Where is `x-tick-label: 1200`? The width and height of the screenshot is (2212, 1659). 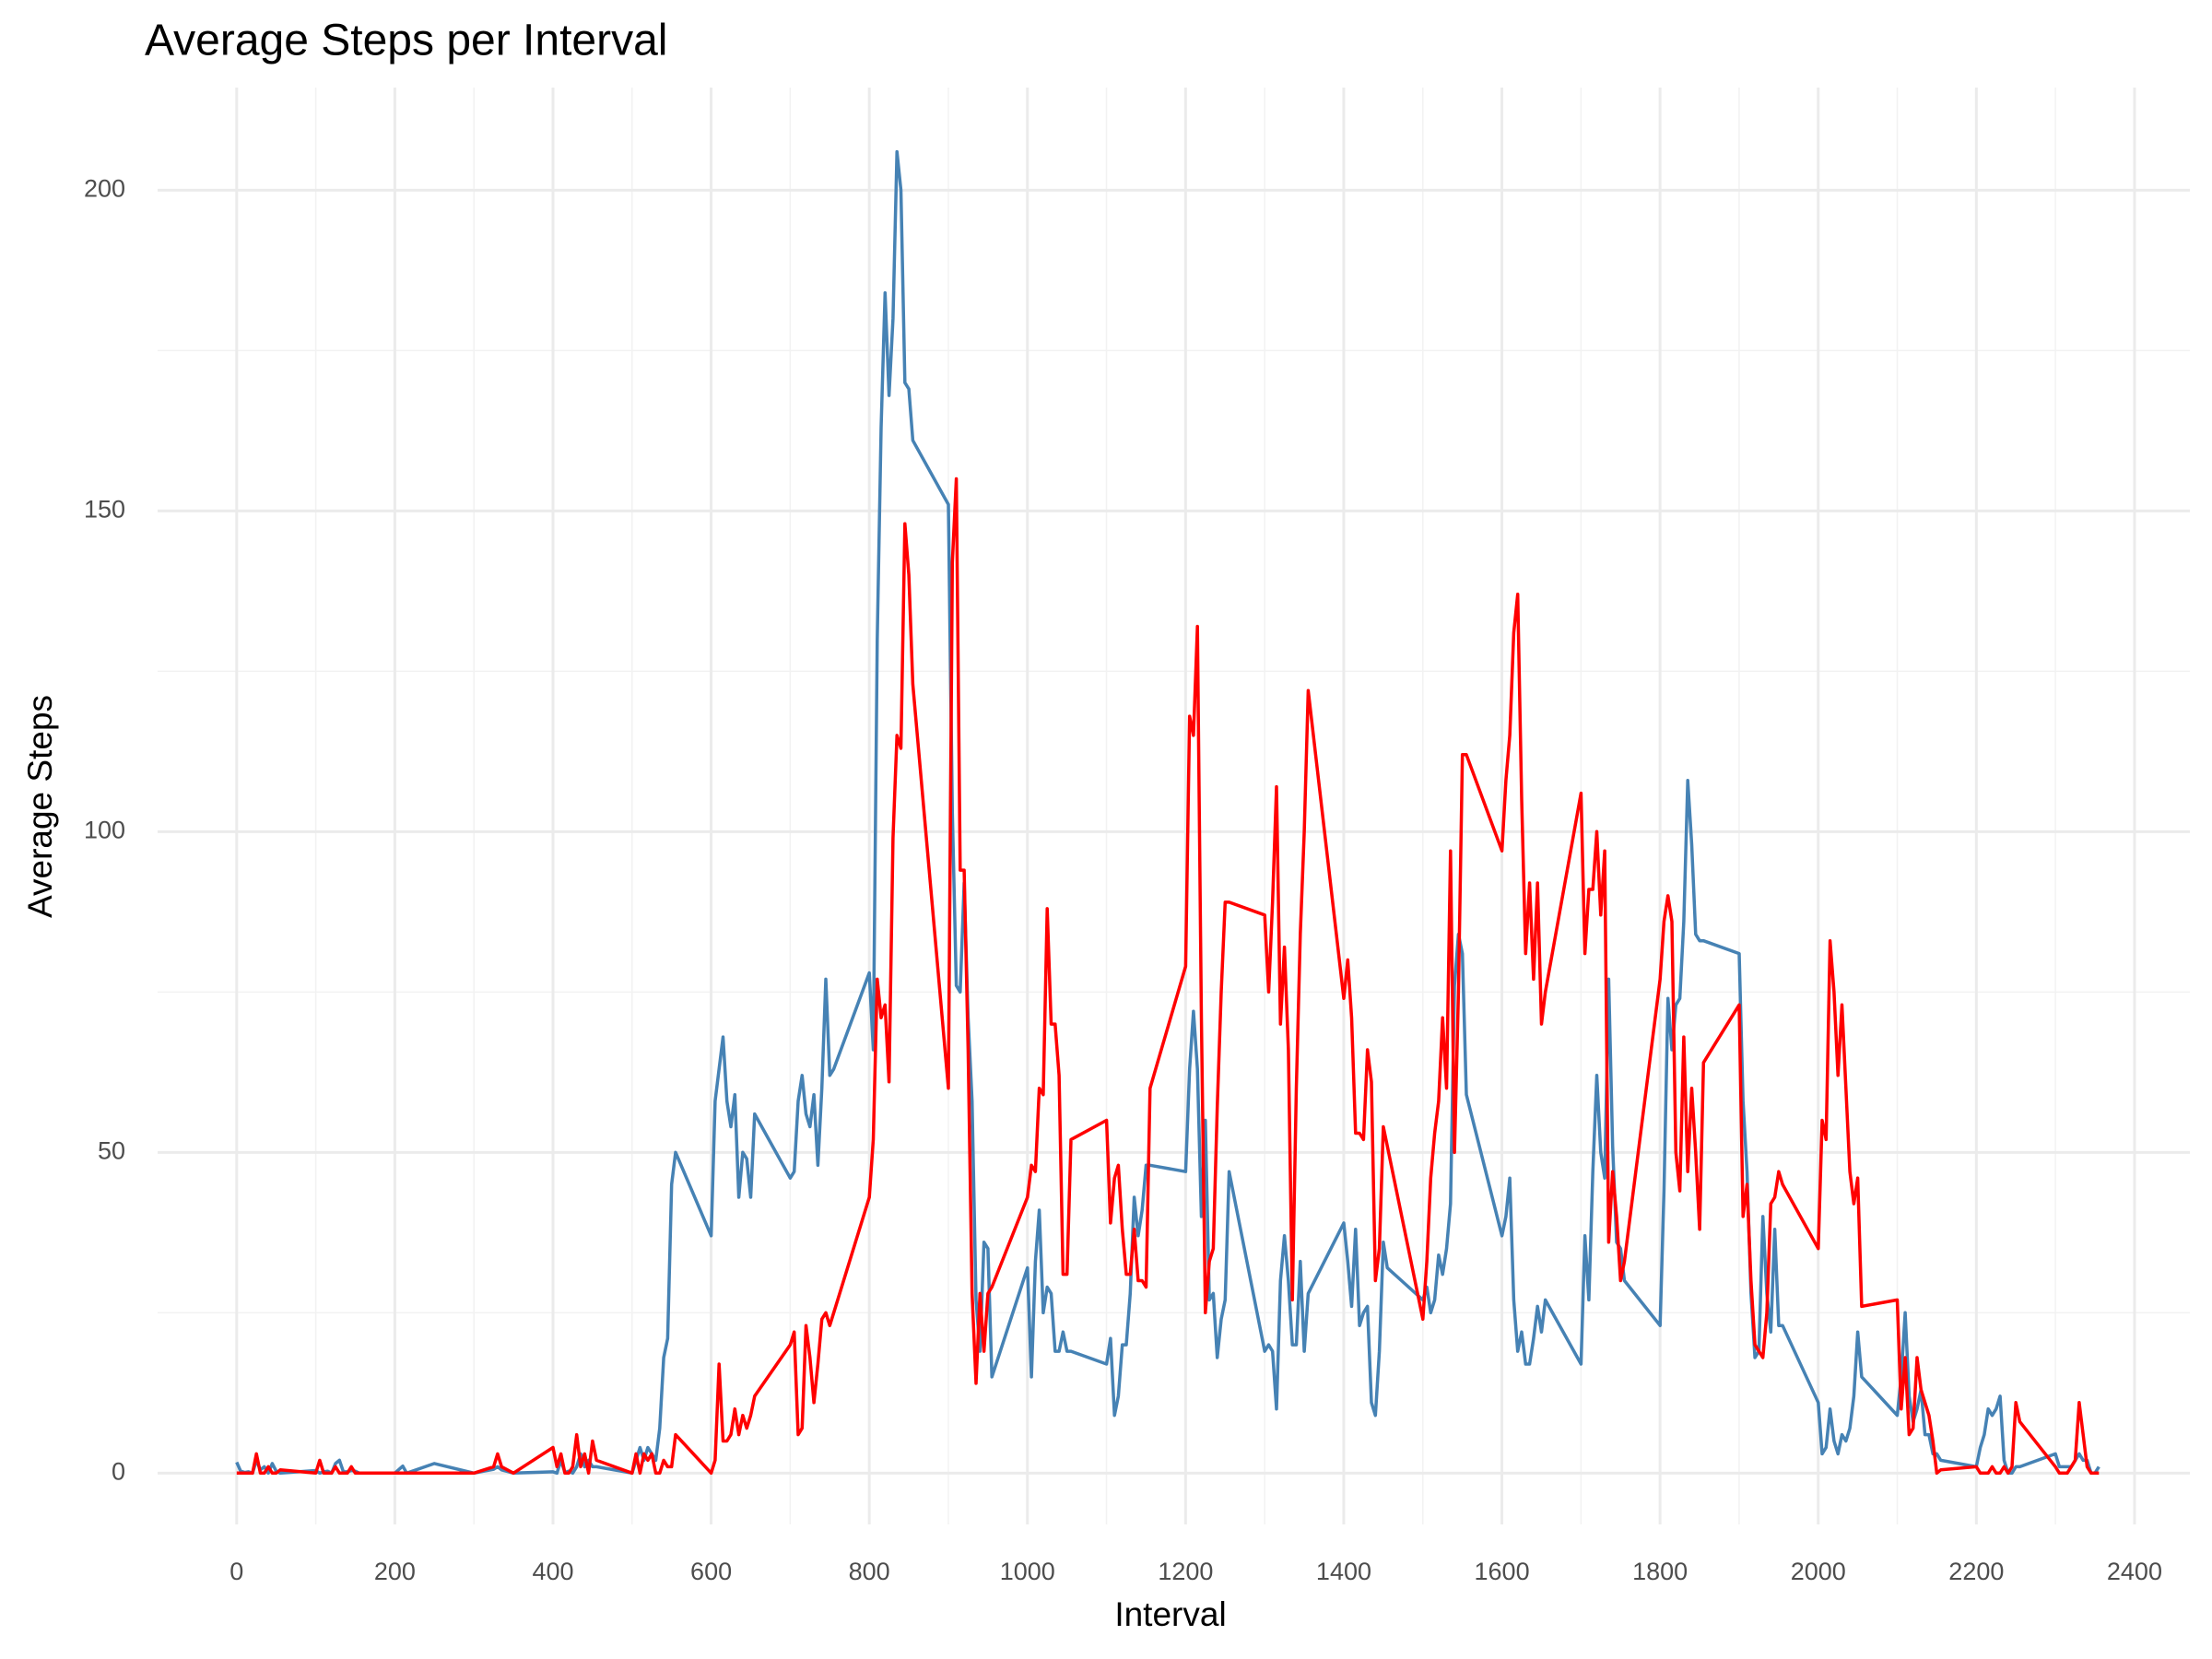 x-tick-label: 1200 is located at coordinates (1185, 1571).